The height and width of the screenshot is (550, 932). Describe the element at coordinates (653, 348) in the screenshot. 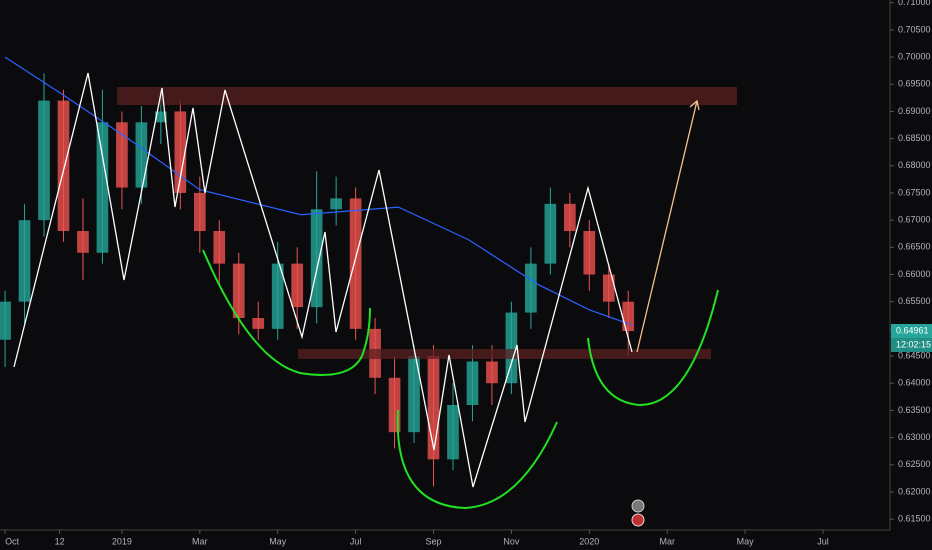

I see `right-shoulder-curve` at that location.